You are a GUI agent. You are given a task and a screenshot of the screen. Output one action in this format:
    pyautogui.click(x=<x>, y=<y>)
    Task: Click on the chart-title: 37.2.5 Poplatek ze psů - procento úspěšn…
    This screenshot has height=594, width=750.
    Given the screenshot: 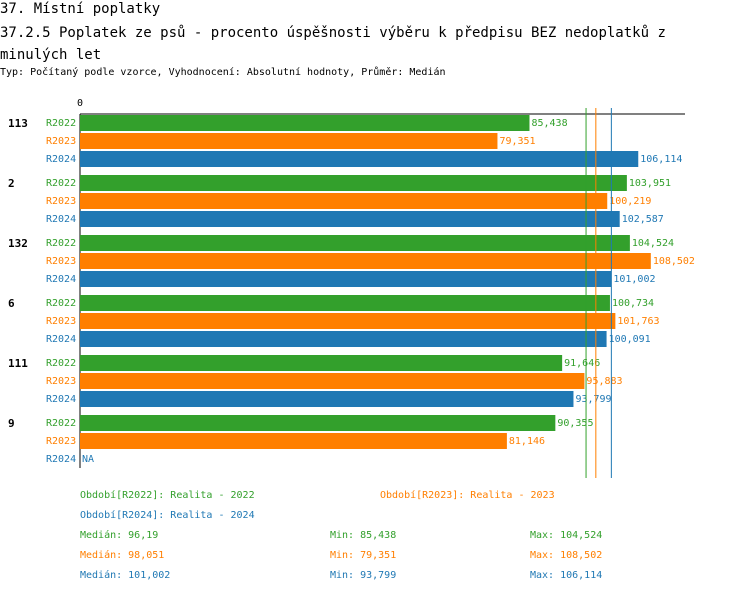 What is the action you would take?
    pyautogui.click(x=333, y=44)
    